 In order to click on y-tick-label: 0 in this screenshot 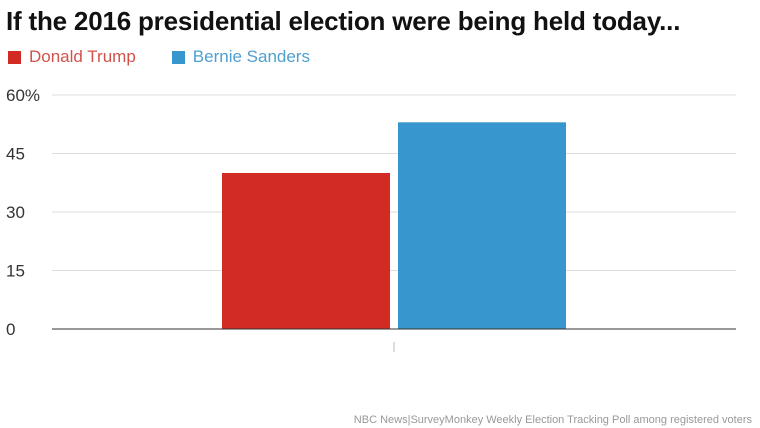, I will do `click(10, 329)`.